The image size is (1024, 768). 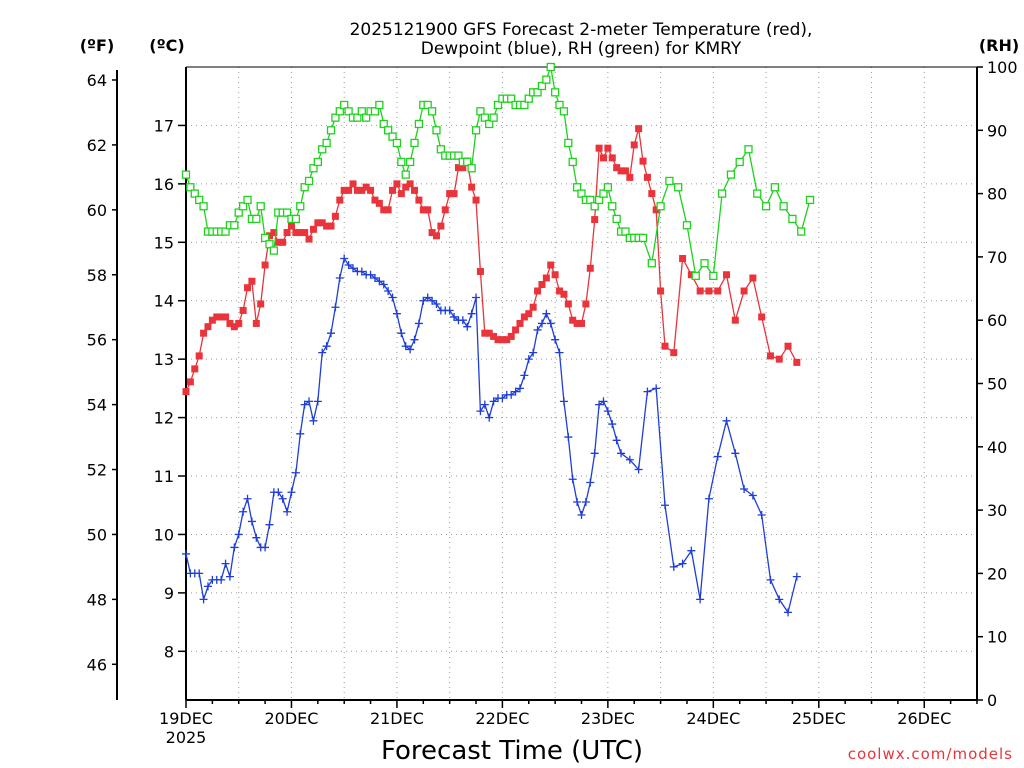 What do you see at coordinates (997, 637) in the screenshot?
I see `rh-tick-label: 10` at bounding box center [997, 637].